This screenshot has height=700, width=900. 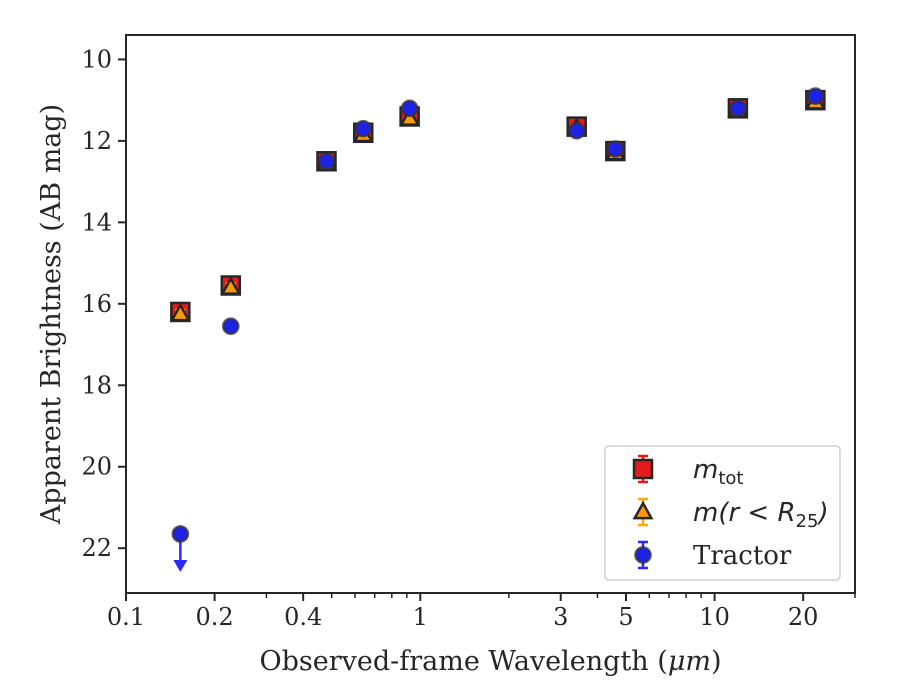 I want to click on y-tick-label: 16, so click(x=96, y=304).